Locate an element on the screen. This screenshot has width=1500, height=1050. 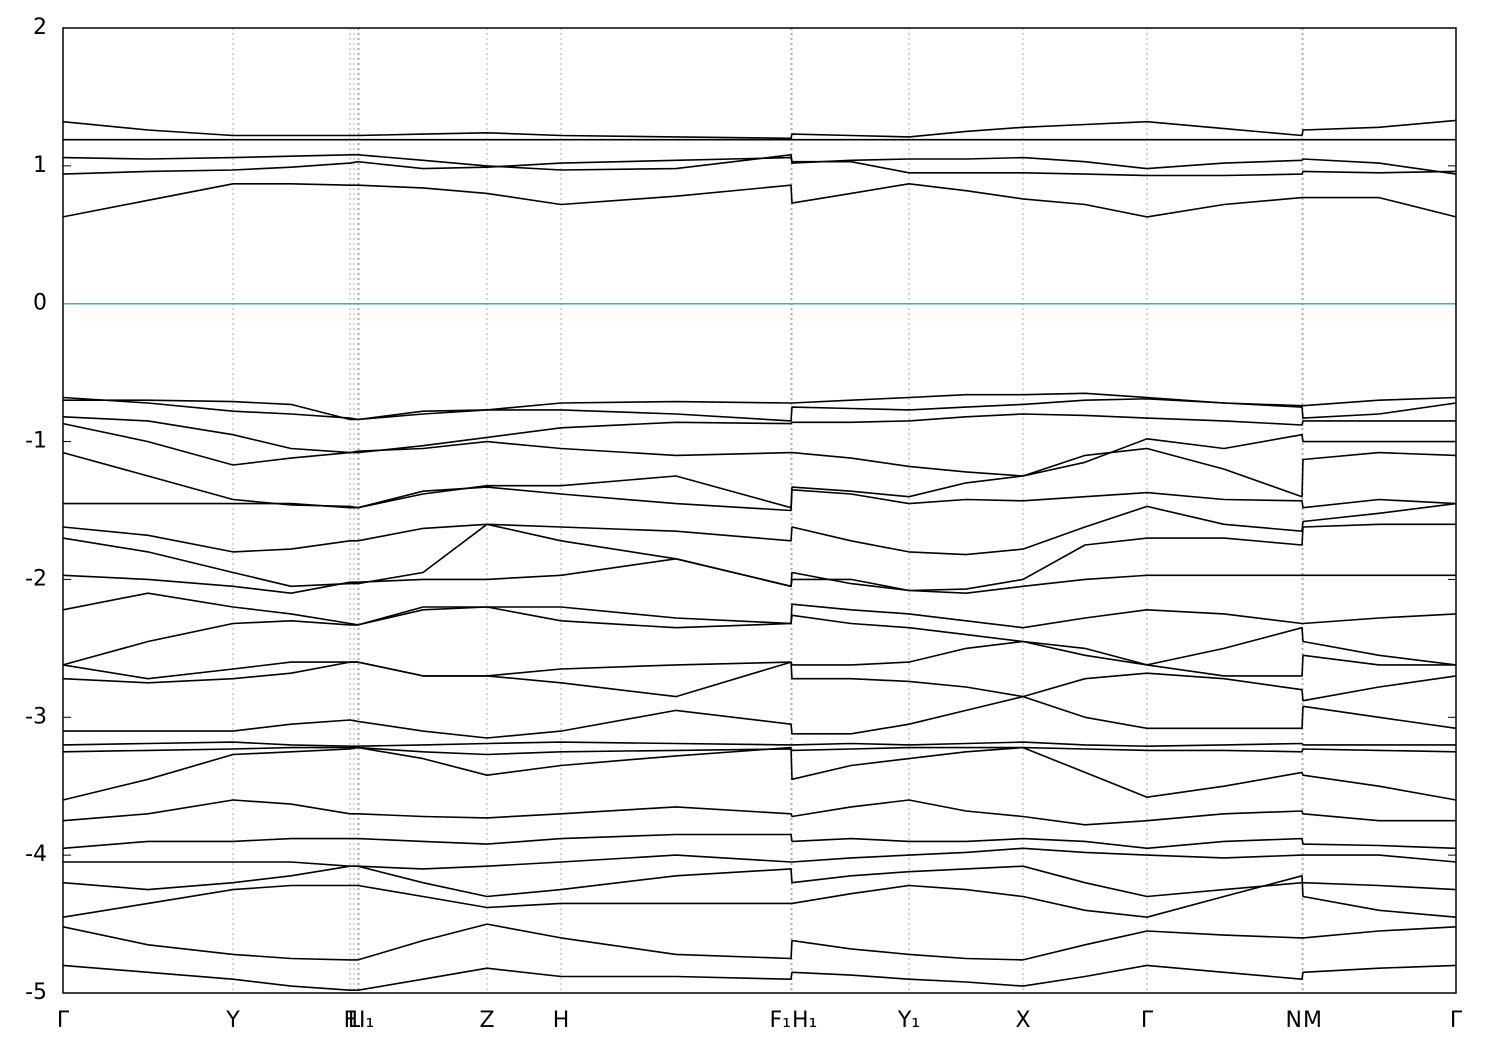
x-tick-label: L is located at coordinates (354, 1020).